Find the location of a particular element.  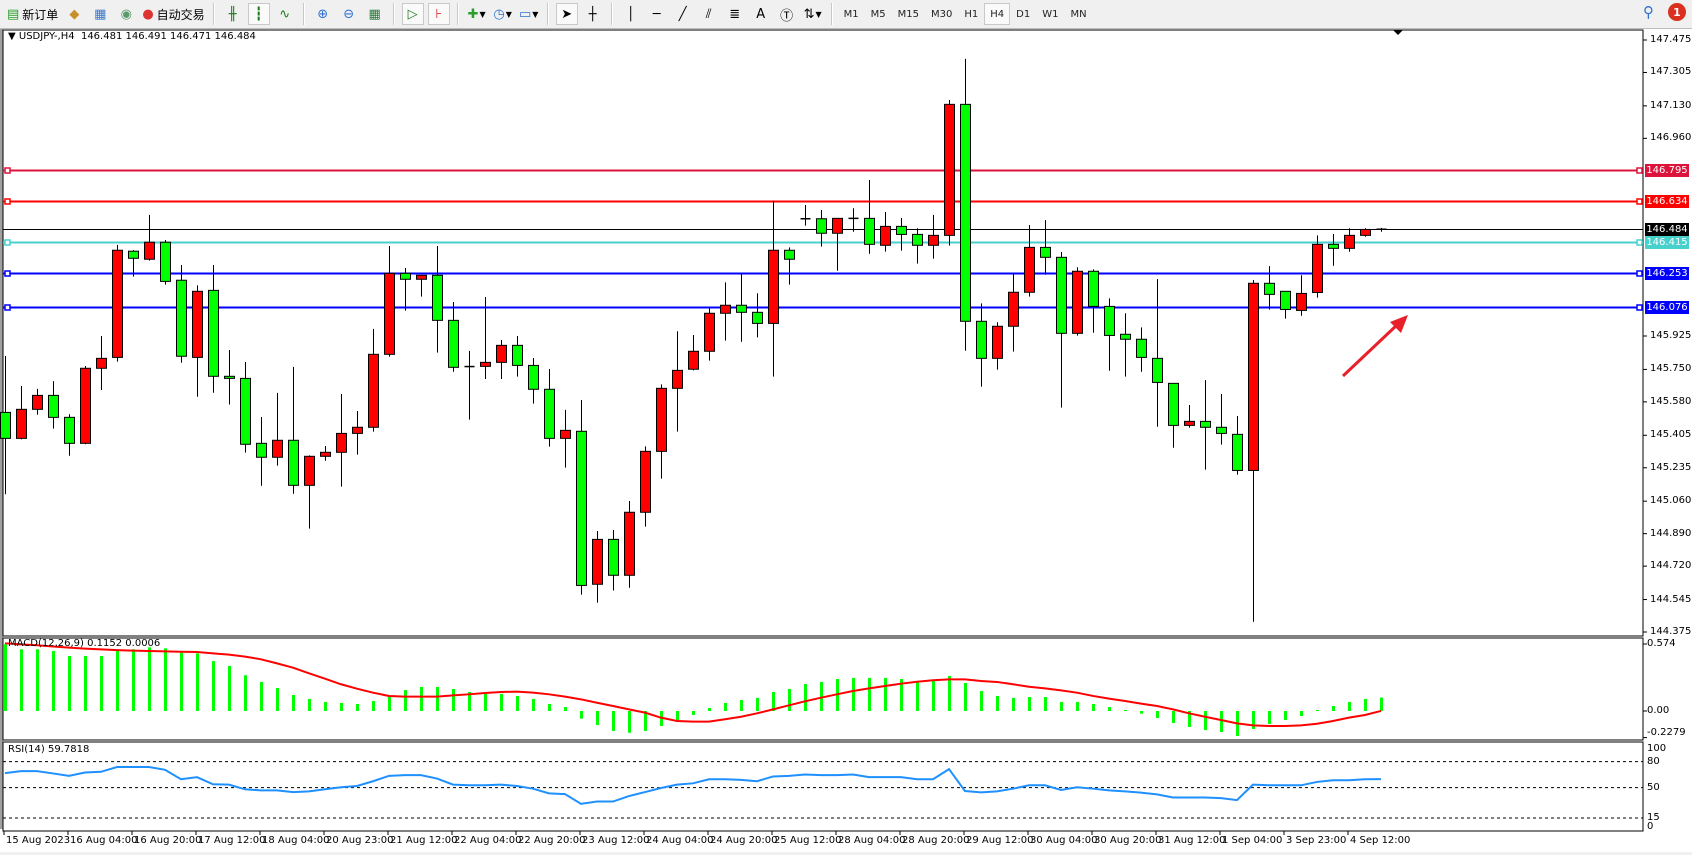

rsi-tick-label: 50 is located at coordinates (1653, 787).